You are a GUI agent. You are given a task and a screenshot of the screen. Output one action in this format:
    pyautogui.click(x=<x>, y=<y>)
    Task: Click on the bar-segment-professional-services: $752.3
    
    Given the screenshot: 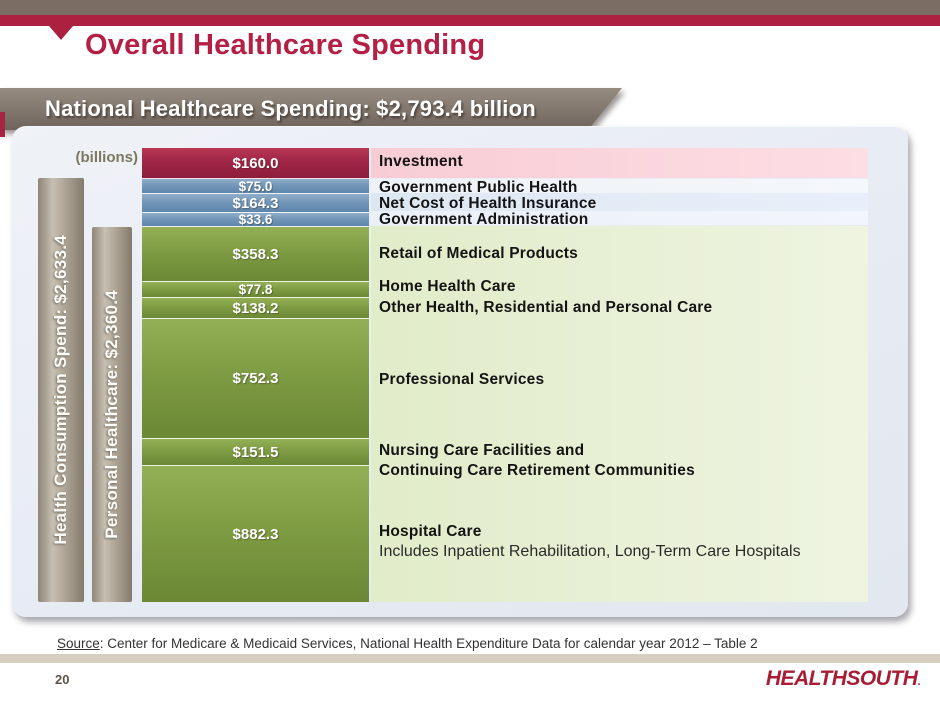 What is the action you would take?
    pyautogui.click(x=255, y=379)
    